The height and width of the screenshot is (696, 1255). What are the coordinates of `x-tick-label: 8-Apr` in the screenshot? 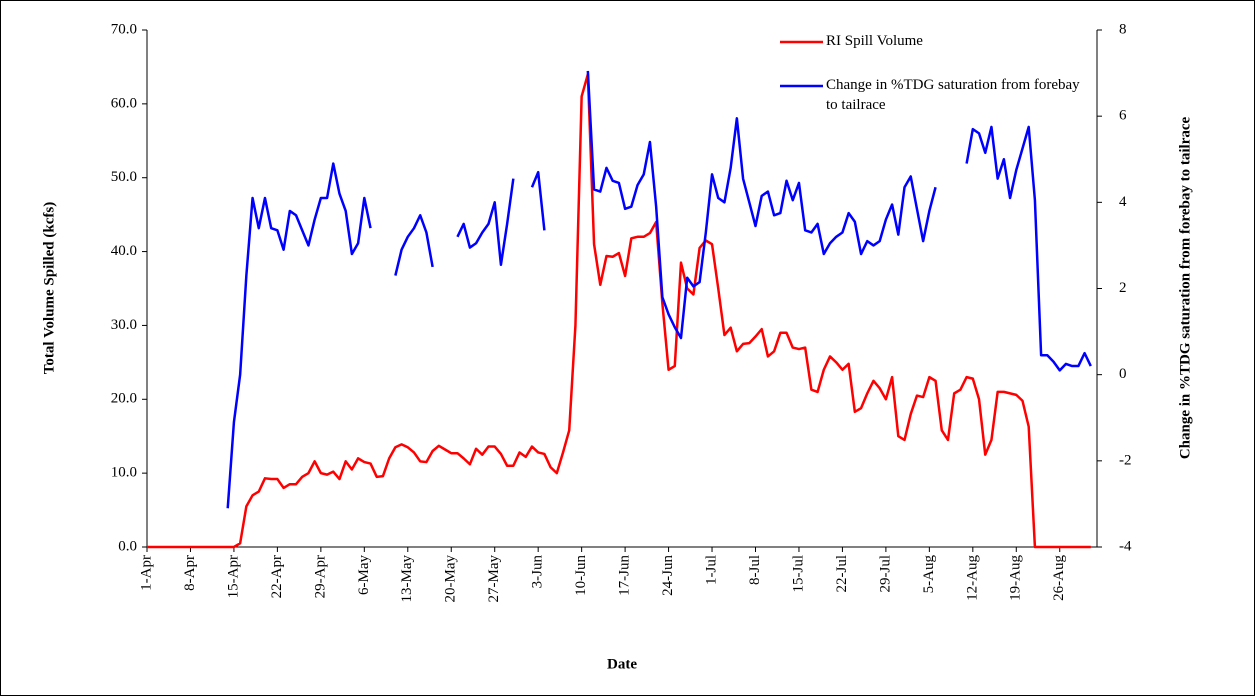 It's located at (190, 573).